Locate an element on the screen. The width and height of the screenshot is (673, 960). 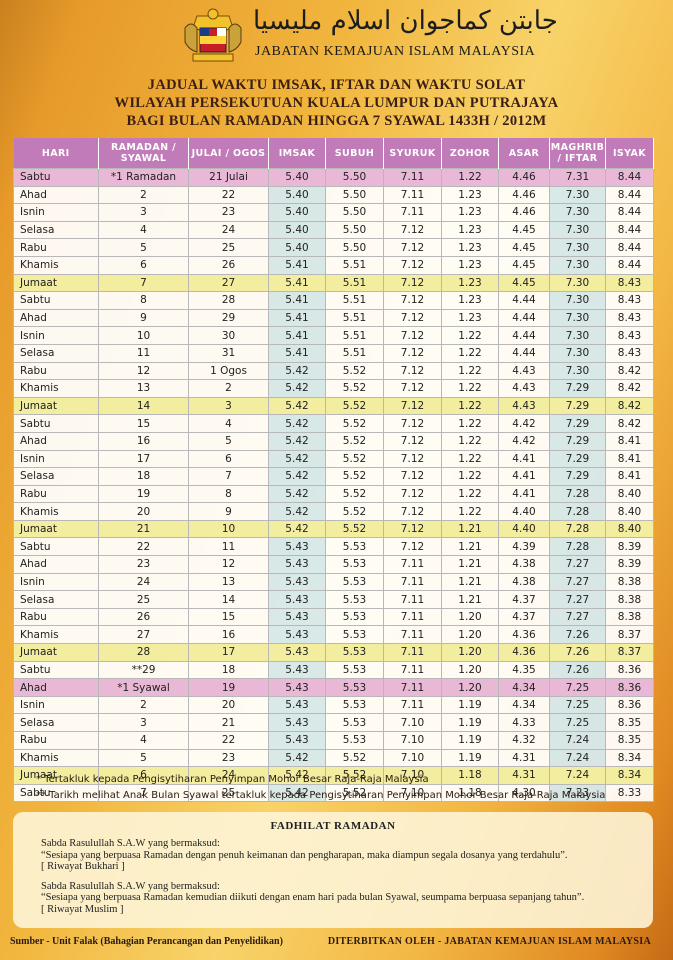
table-row: Jumaat 21 10 5.42 5.52 7.12 1.21 4.40 7.28 8.40 is located at coordinates (333, 529).